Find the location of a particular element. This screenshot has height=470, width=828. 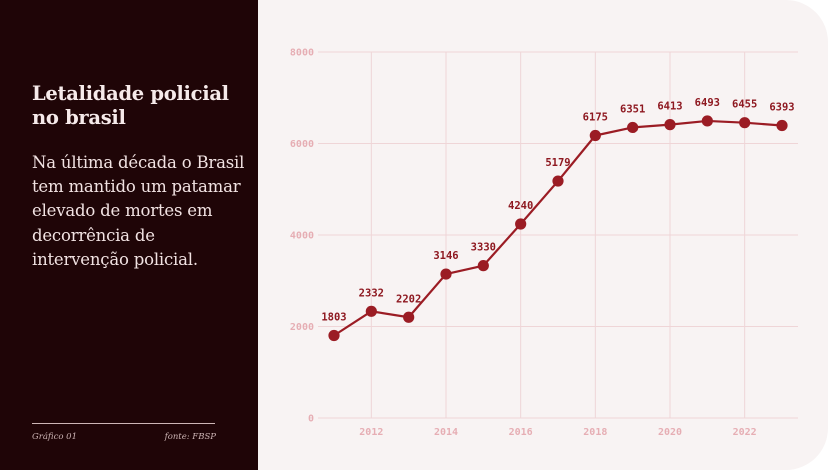

y-tick-label: 8000 is located at coordinates (302, 53).